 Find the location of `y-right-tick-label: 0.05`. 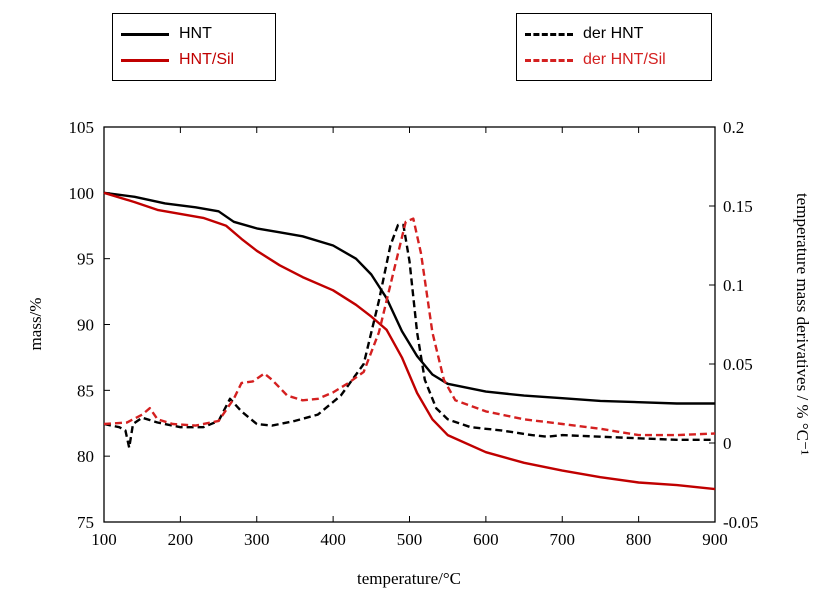

y-right-tick-label: 0.05 is located at coordinates (738, 364).